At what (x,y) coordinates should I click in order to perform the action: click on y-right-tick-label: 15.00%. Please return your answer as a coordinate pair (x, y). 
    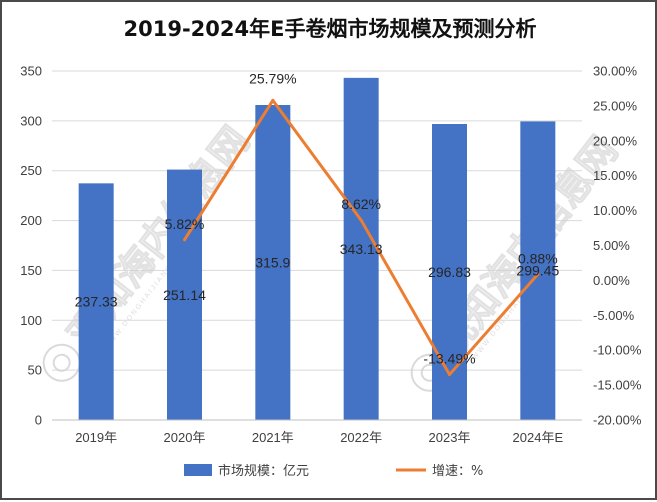
    Looking at the image, I should click on (615, 175).